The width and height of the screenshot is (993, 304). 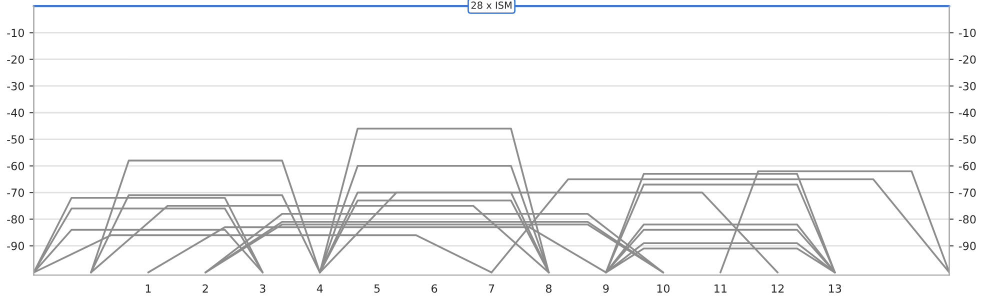 I want to click on x-tick-label: 13, so click(x=835, y=288).